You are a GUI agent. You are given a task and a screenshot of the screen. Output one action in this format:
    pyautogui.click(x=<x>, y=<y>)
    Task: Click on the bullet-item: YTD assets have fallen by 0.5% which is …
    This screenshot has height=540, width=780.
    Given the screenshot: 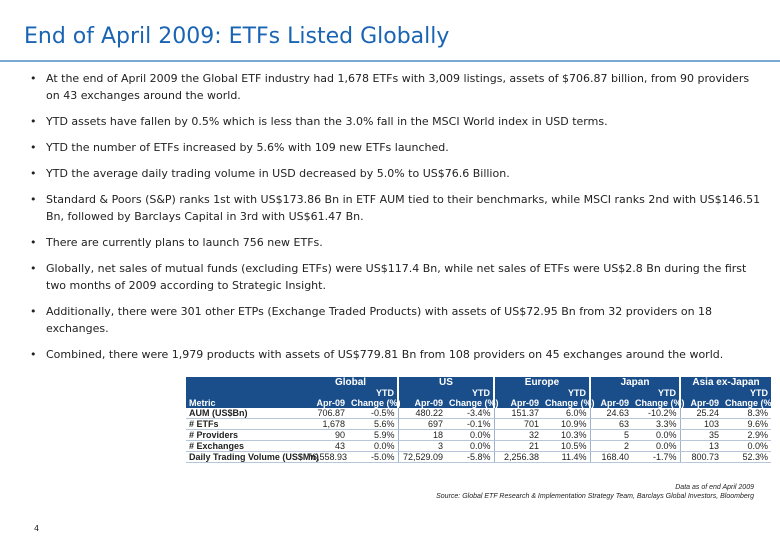 What is the action you would take?
    pyautogui.click(x=397, y=121)
    